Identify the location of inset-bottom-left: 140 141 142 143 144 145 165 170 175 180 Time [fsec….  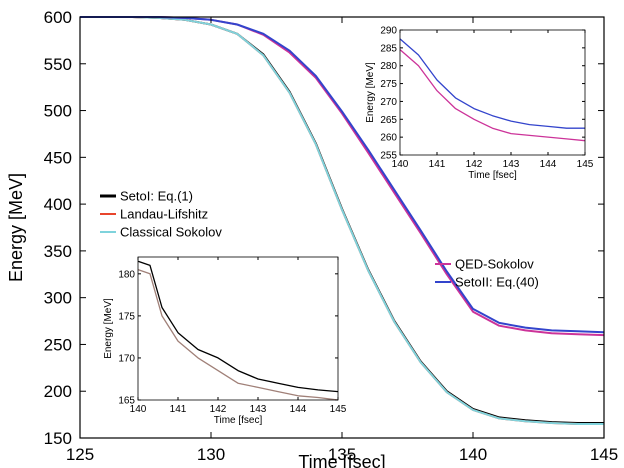
(225, 341).